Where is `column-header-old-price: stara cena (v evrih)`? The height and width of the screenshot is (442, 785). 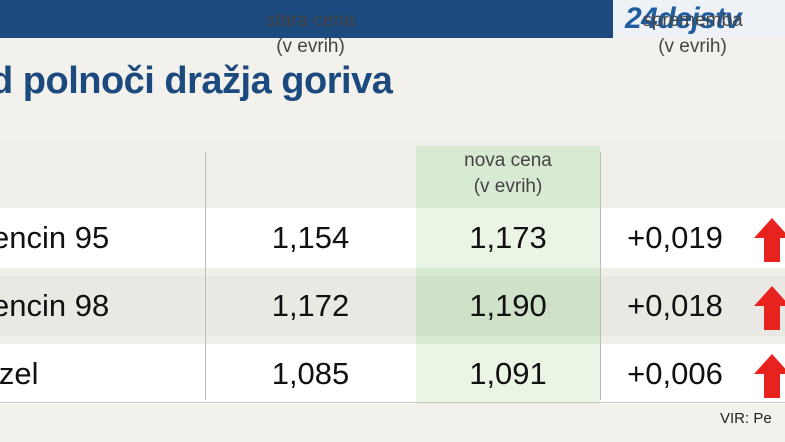 column-header-old-price: stara cena (v evrih) is located at coordinates (310, 37).